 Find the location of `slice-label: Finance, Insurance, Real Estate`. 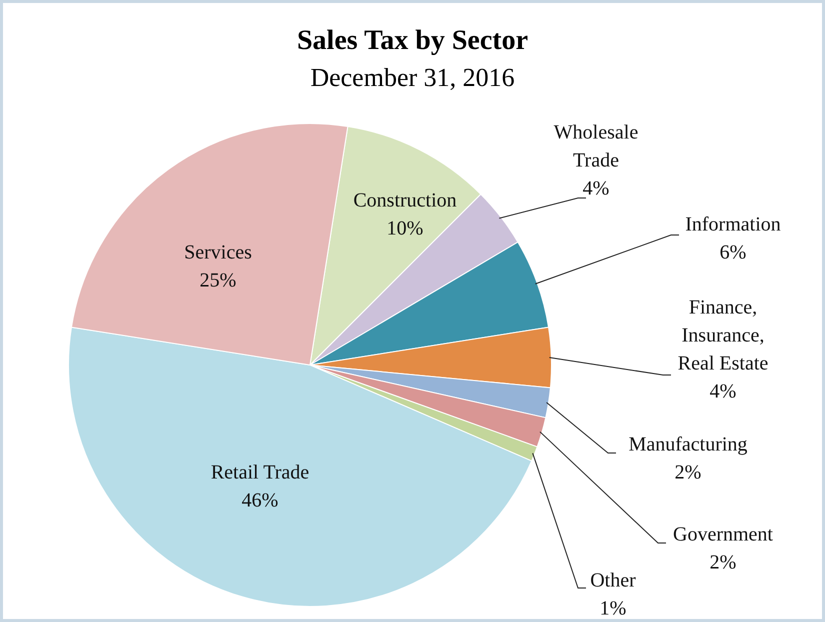

slice-label: Finance, Insurance, Real Estate is located at coordinates (723, 335).